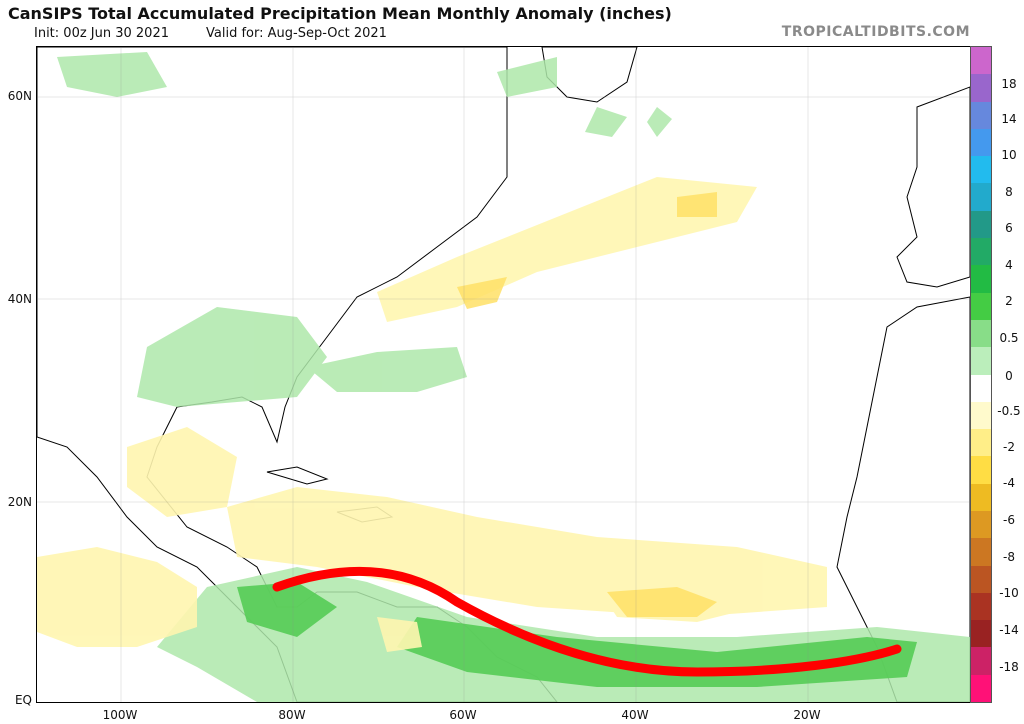 This screenshot has width=1024, height=724. Describe the element at coordinates (1009, 301) in the screenshot. I see `colorbar-tick-label: 2` at that location.